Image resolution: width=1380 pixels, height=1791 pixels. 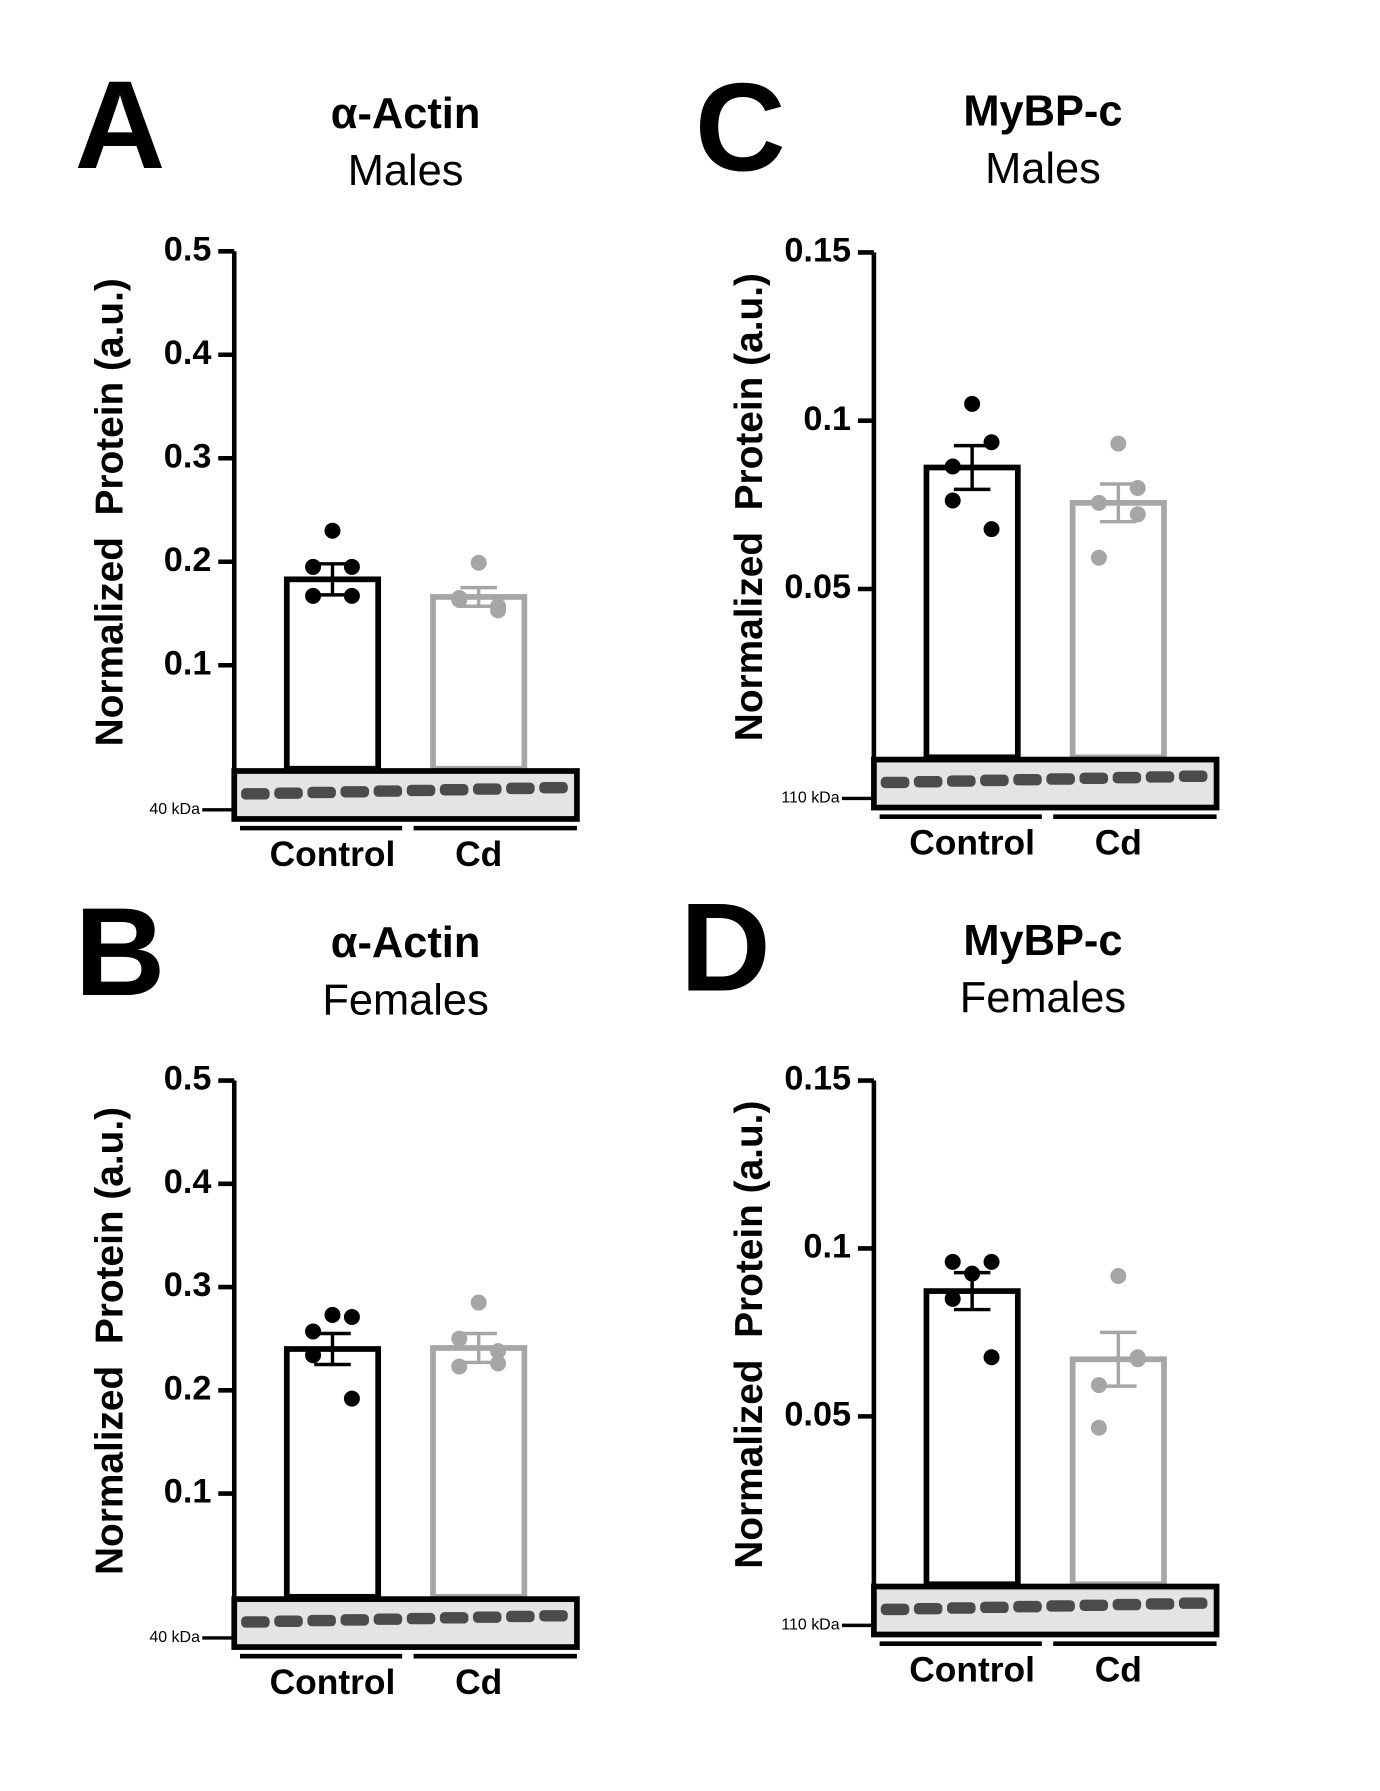 I want to click on y-tick-label: 0.05, so click(x=817, y=587).